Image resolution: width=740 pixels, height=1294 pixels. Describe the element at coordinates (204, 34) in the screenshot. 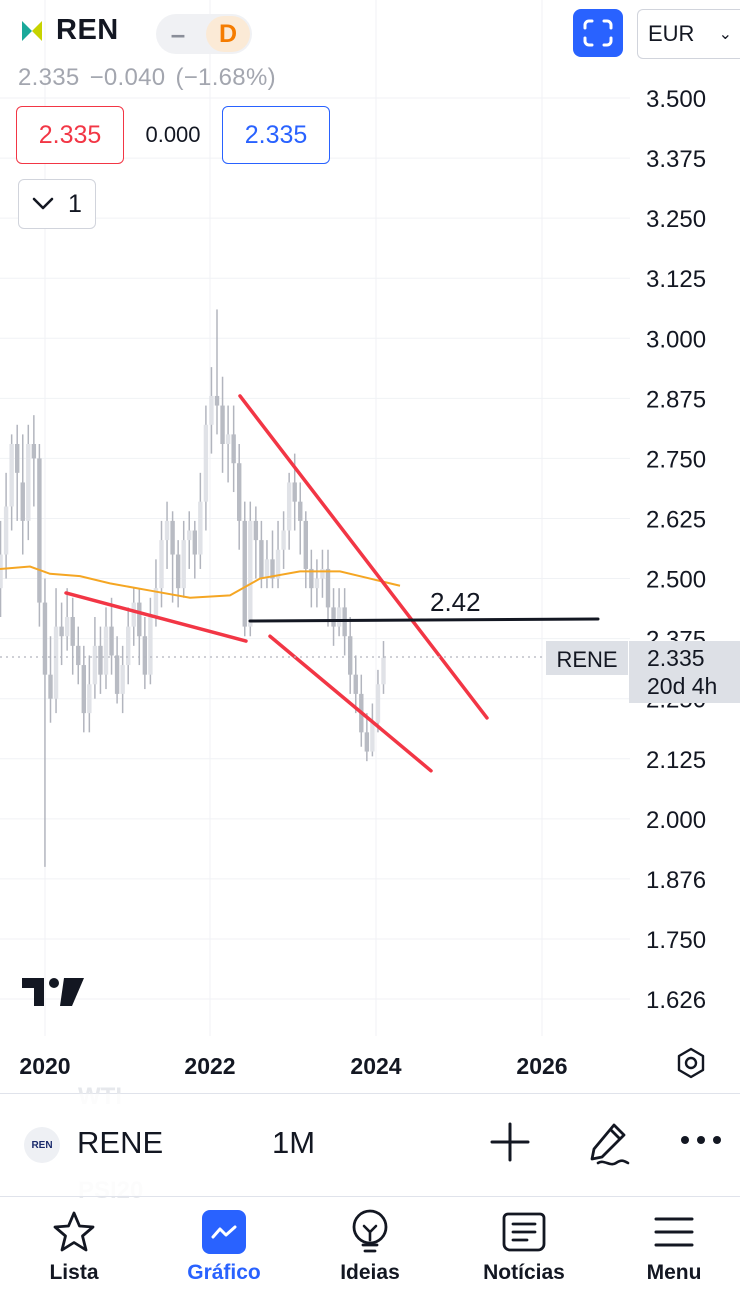

I see `interval-pill: – D` at that location.